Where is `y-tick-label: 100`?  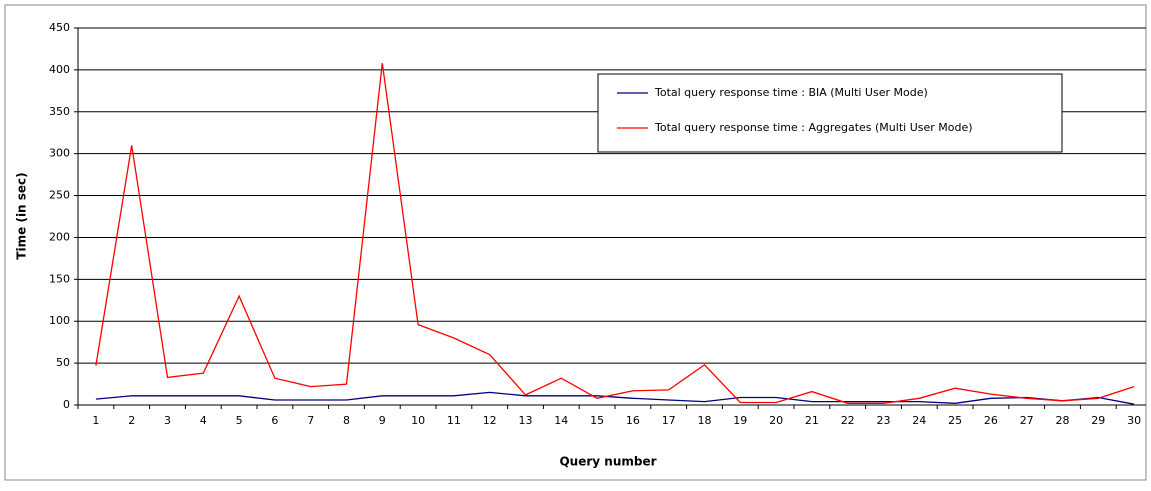 y-tick-label: 100 is located at coordinates (59, 320).